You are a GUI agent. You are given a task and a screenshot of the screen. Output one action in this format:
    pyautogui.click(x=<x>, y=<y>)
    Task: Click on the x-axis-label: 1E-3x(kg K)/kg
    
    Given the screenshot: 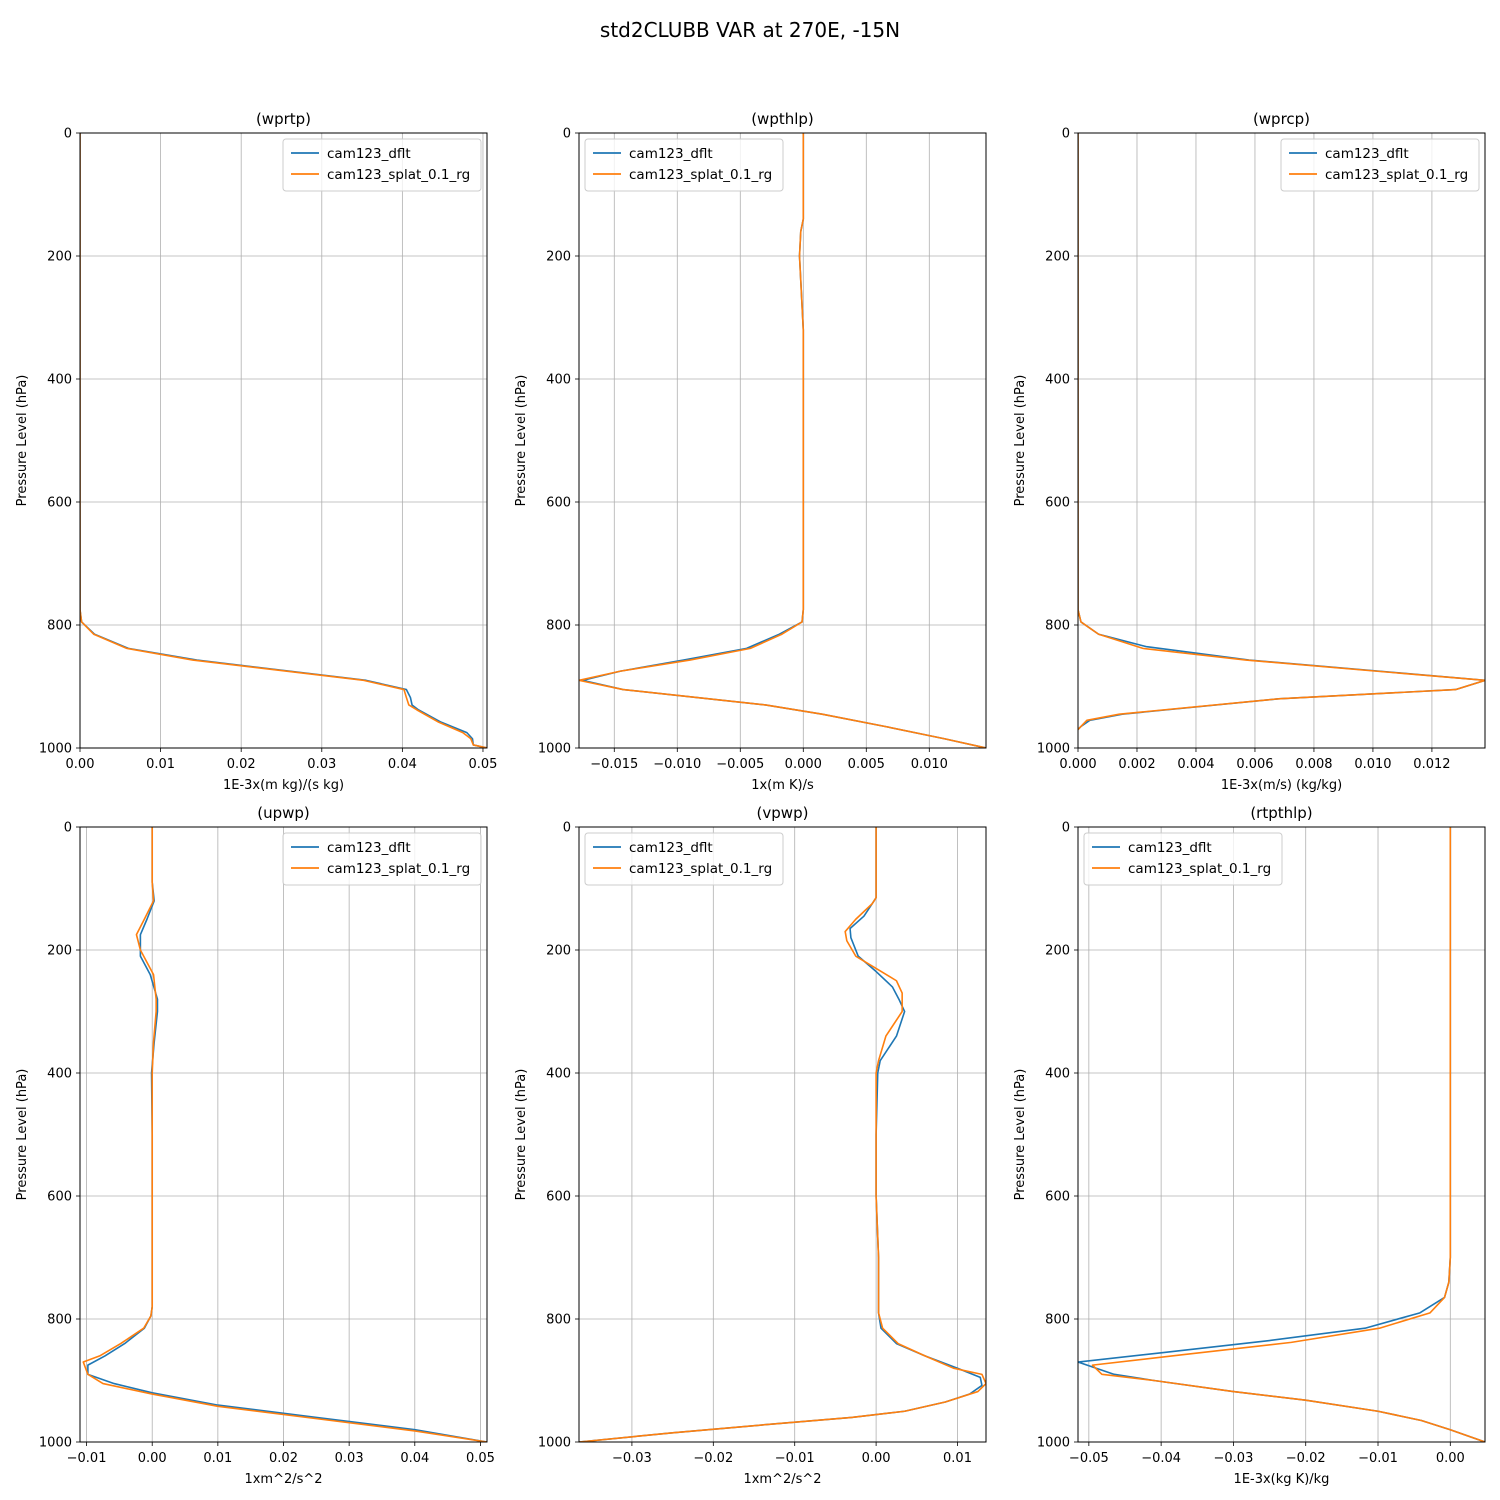 What is the action you would take?
    pyautogui.click(x=1282, y=1479)
    